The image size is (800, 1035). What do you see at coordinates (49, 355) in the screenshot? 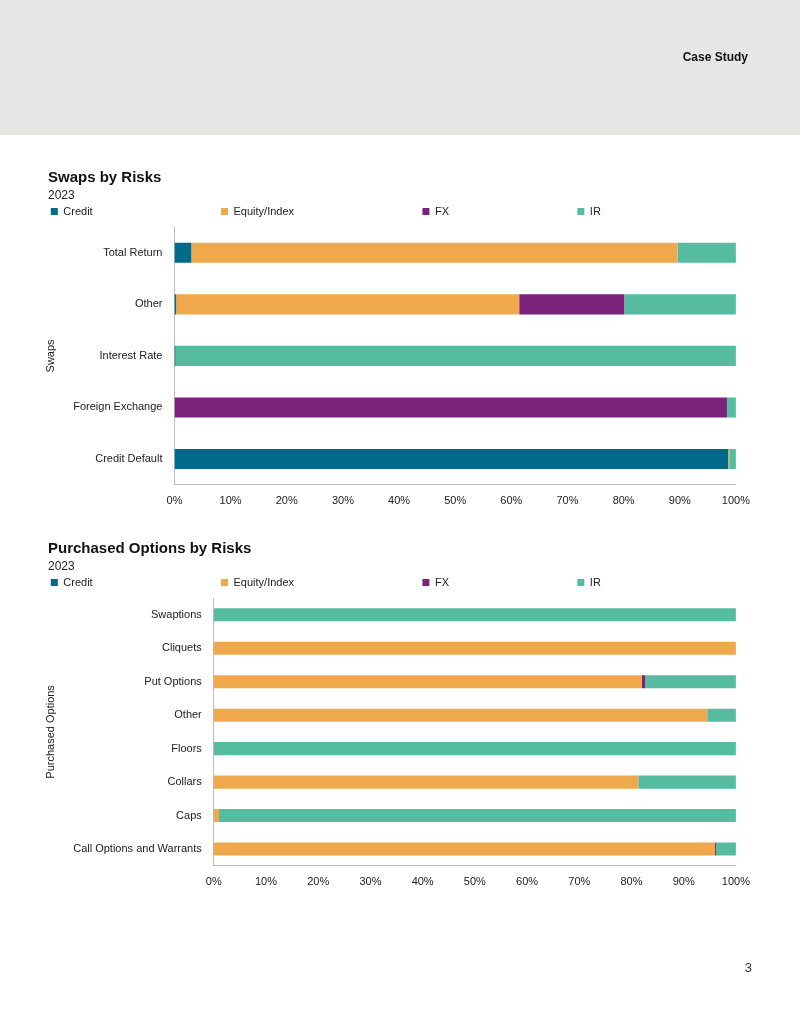
I see `y-axis-title: Swaps` at bounding box center [49, 355].